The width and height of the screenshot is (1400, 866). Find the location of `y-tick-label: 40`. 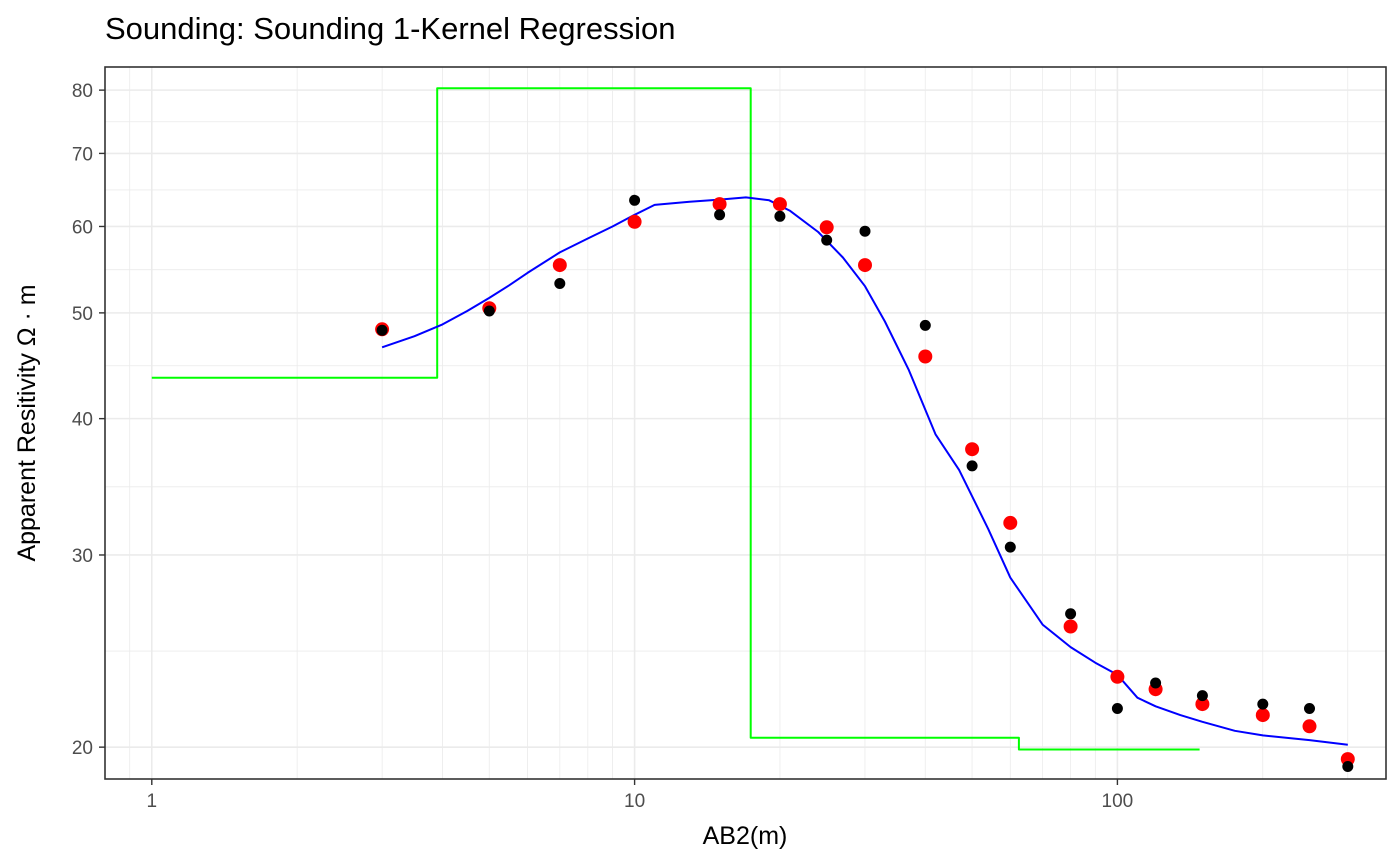

y-tick-label: 40 is located at coordinates (82, 420).